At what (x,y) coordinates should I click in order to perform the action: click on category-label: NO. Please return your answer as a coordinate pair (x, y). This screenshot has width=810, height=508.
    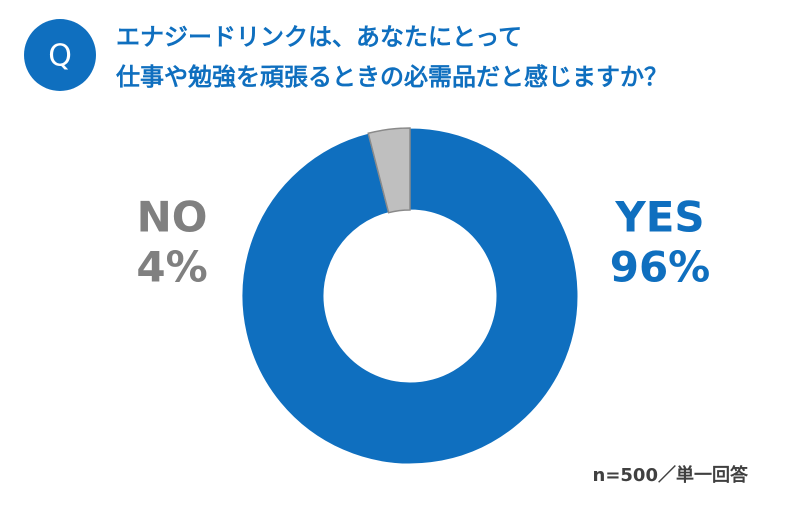
    Looking at the image, I should click on (172, 217).